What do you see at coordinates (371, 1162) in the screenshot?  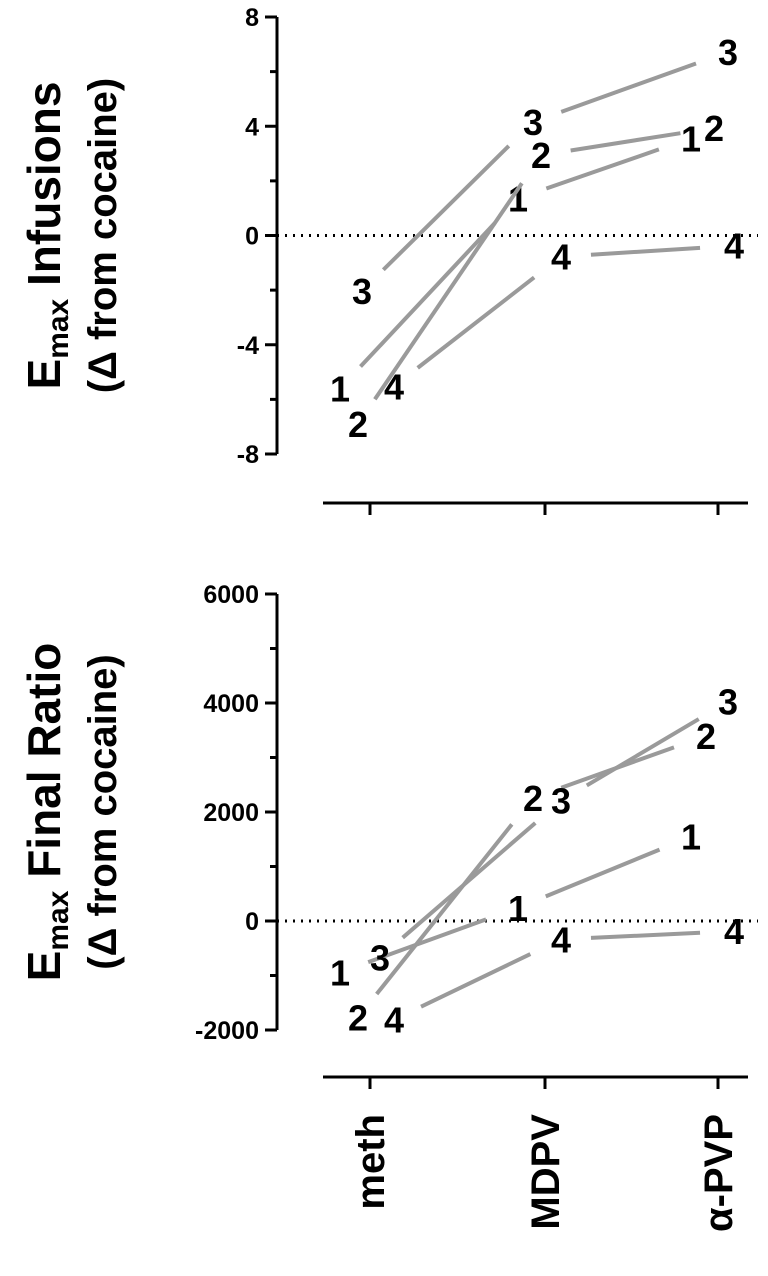 I see `category-label: meth` at bounding box center [371, 1162].